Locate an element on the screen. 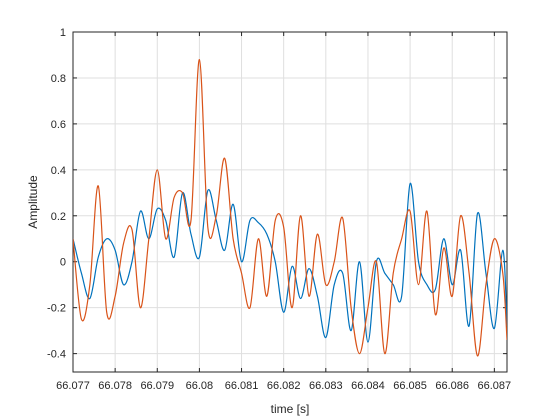 This screenshot has width=560, height=420. y-axis-label: Amplitude is located at coordinates (33, 202).